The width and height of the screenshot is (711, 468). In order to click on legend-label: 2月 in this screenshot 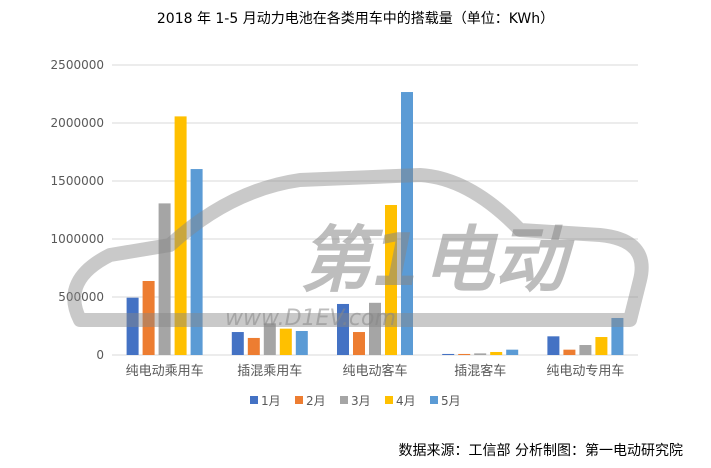, I will do `click(316, 401)`.